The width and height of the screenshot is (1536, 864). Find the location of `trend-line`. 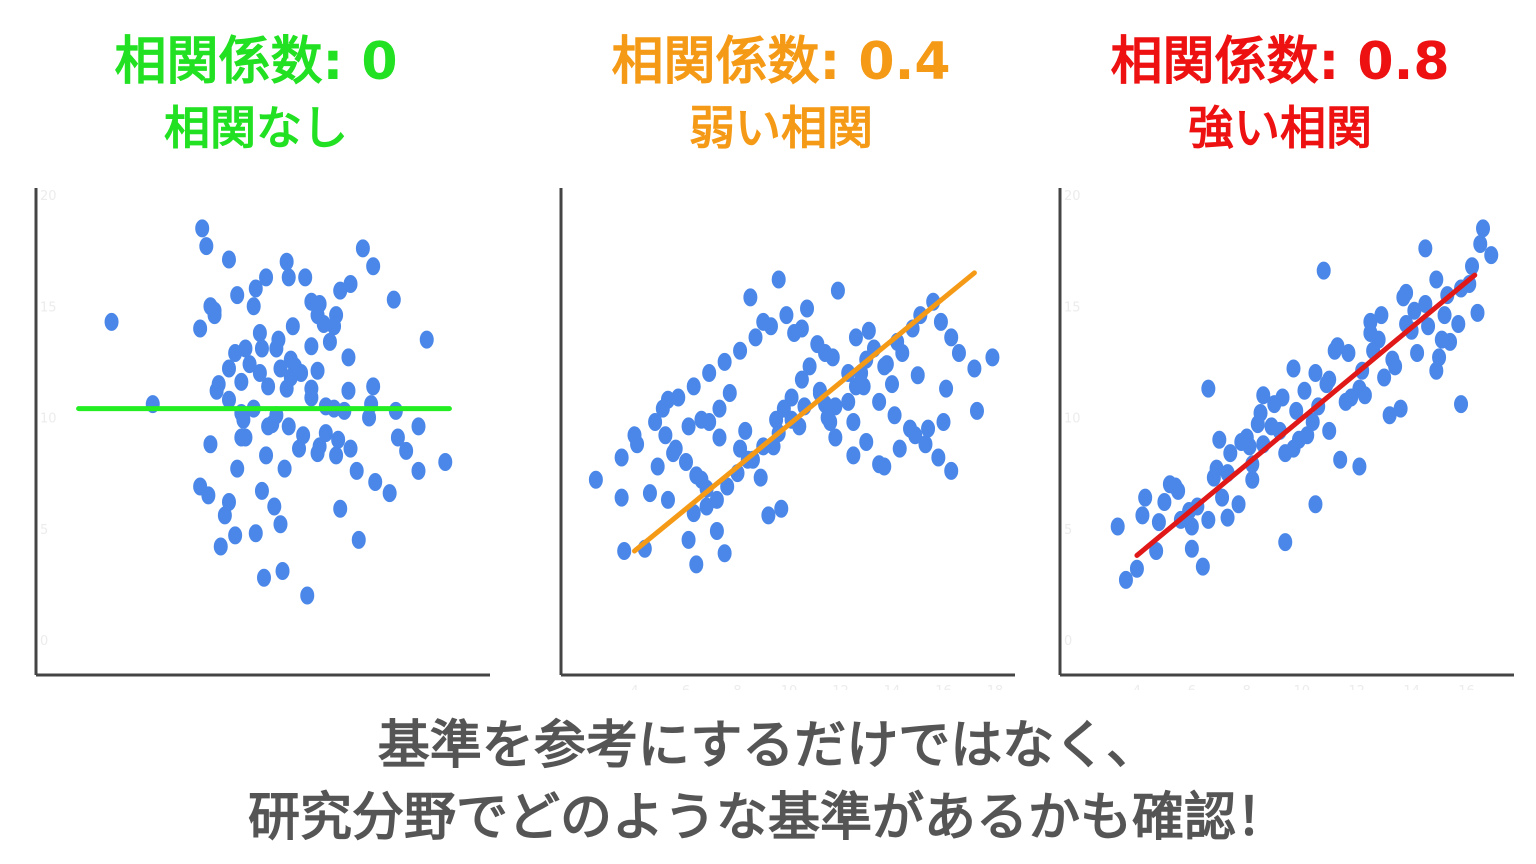

trend-line is located at coordinates (804, 412).